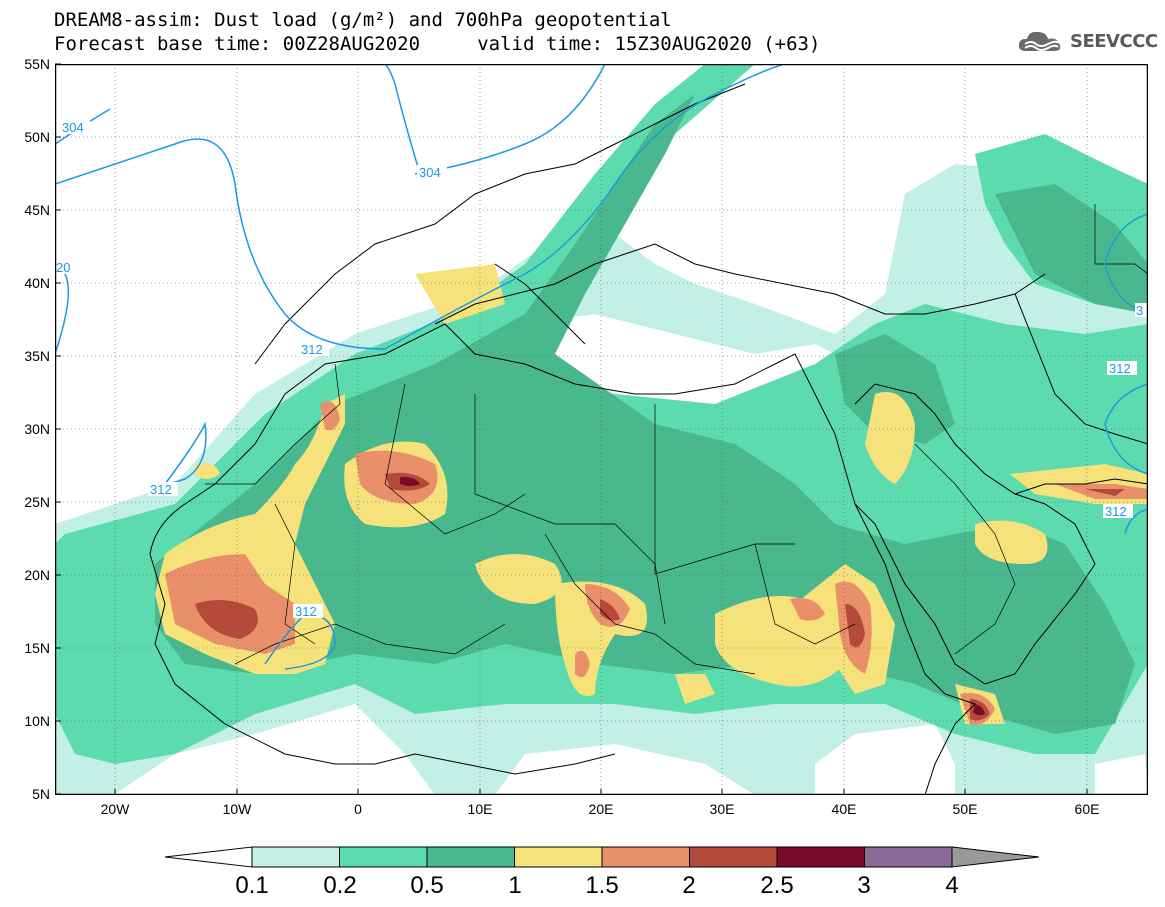 This screenshot has width=1165, height=907. What do you see at coordinates (689, 885) in the screenshot?
I see `colorbar-tick-label: 2` at bounding box center [689, 885].